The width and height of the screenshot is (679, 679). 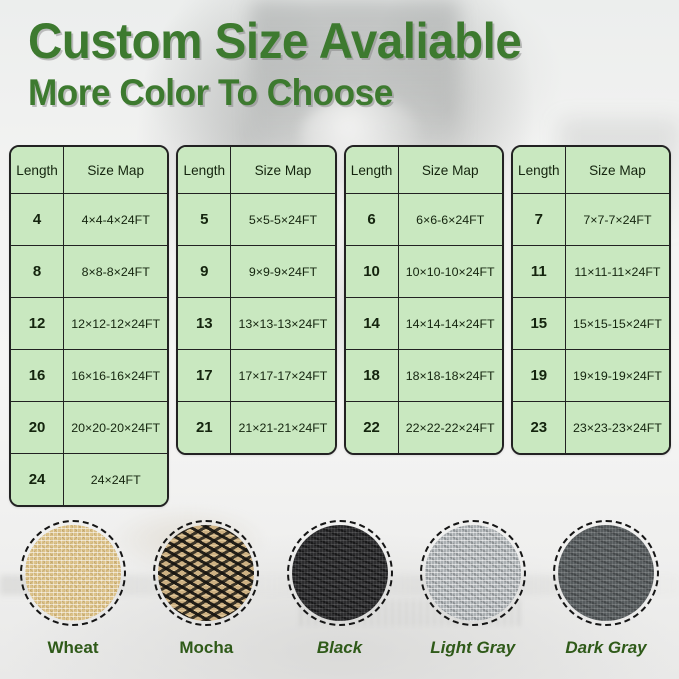 What do you see at coordinates (617, 375) in the screenshot?
I see `cell-size-map: 19×19-19×24FT` at bounding box center [617, 375].